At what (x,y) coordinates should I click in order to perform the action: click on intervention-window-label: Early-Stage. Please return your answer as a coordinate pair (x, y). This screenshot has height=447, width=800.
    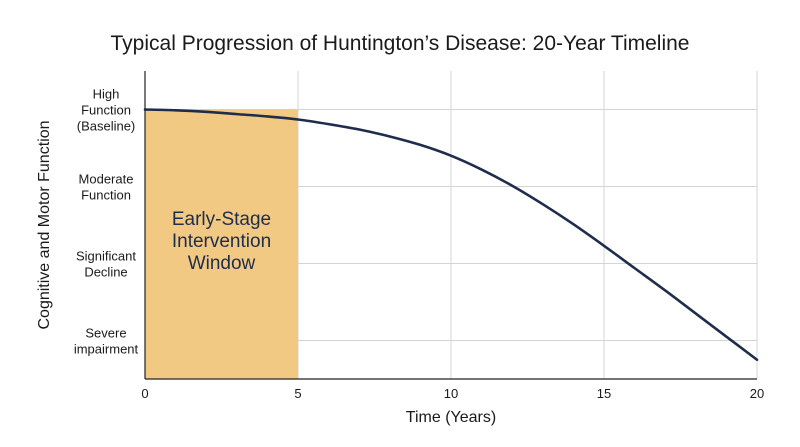
    Looking at the image, I should click on (221, 219).